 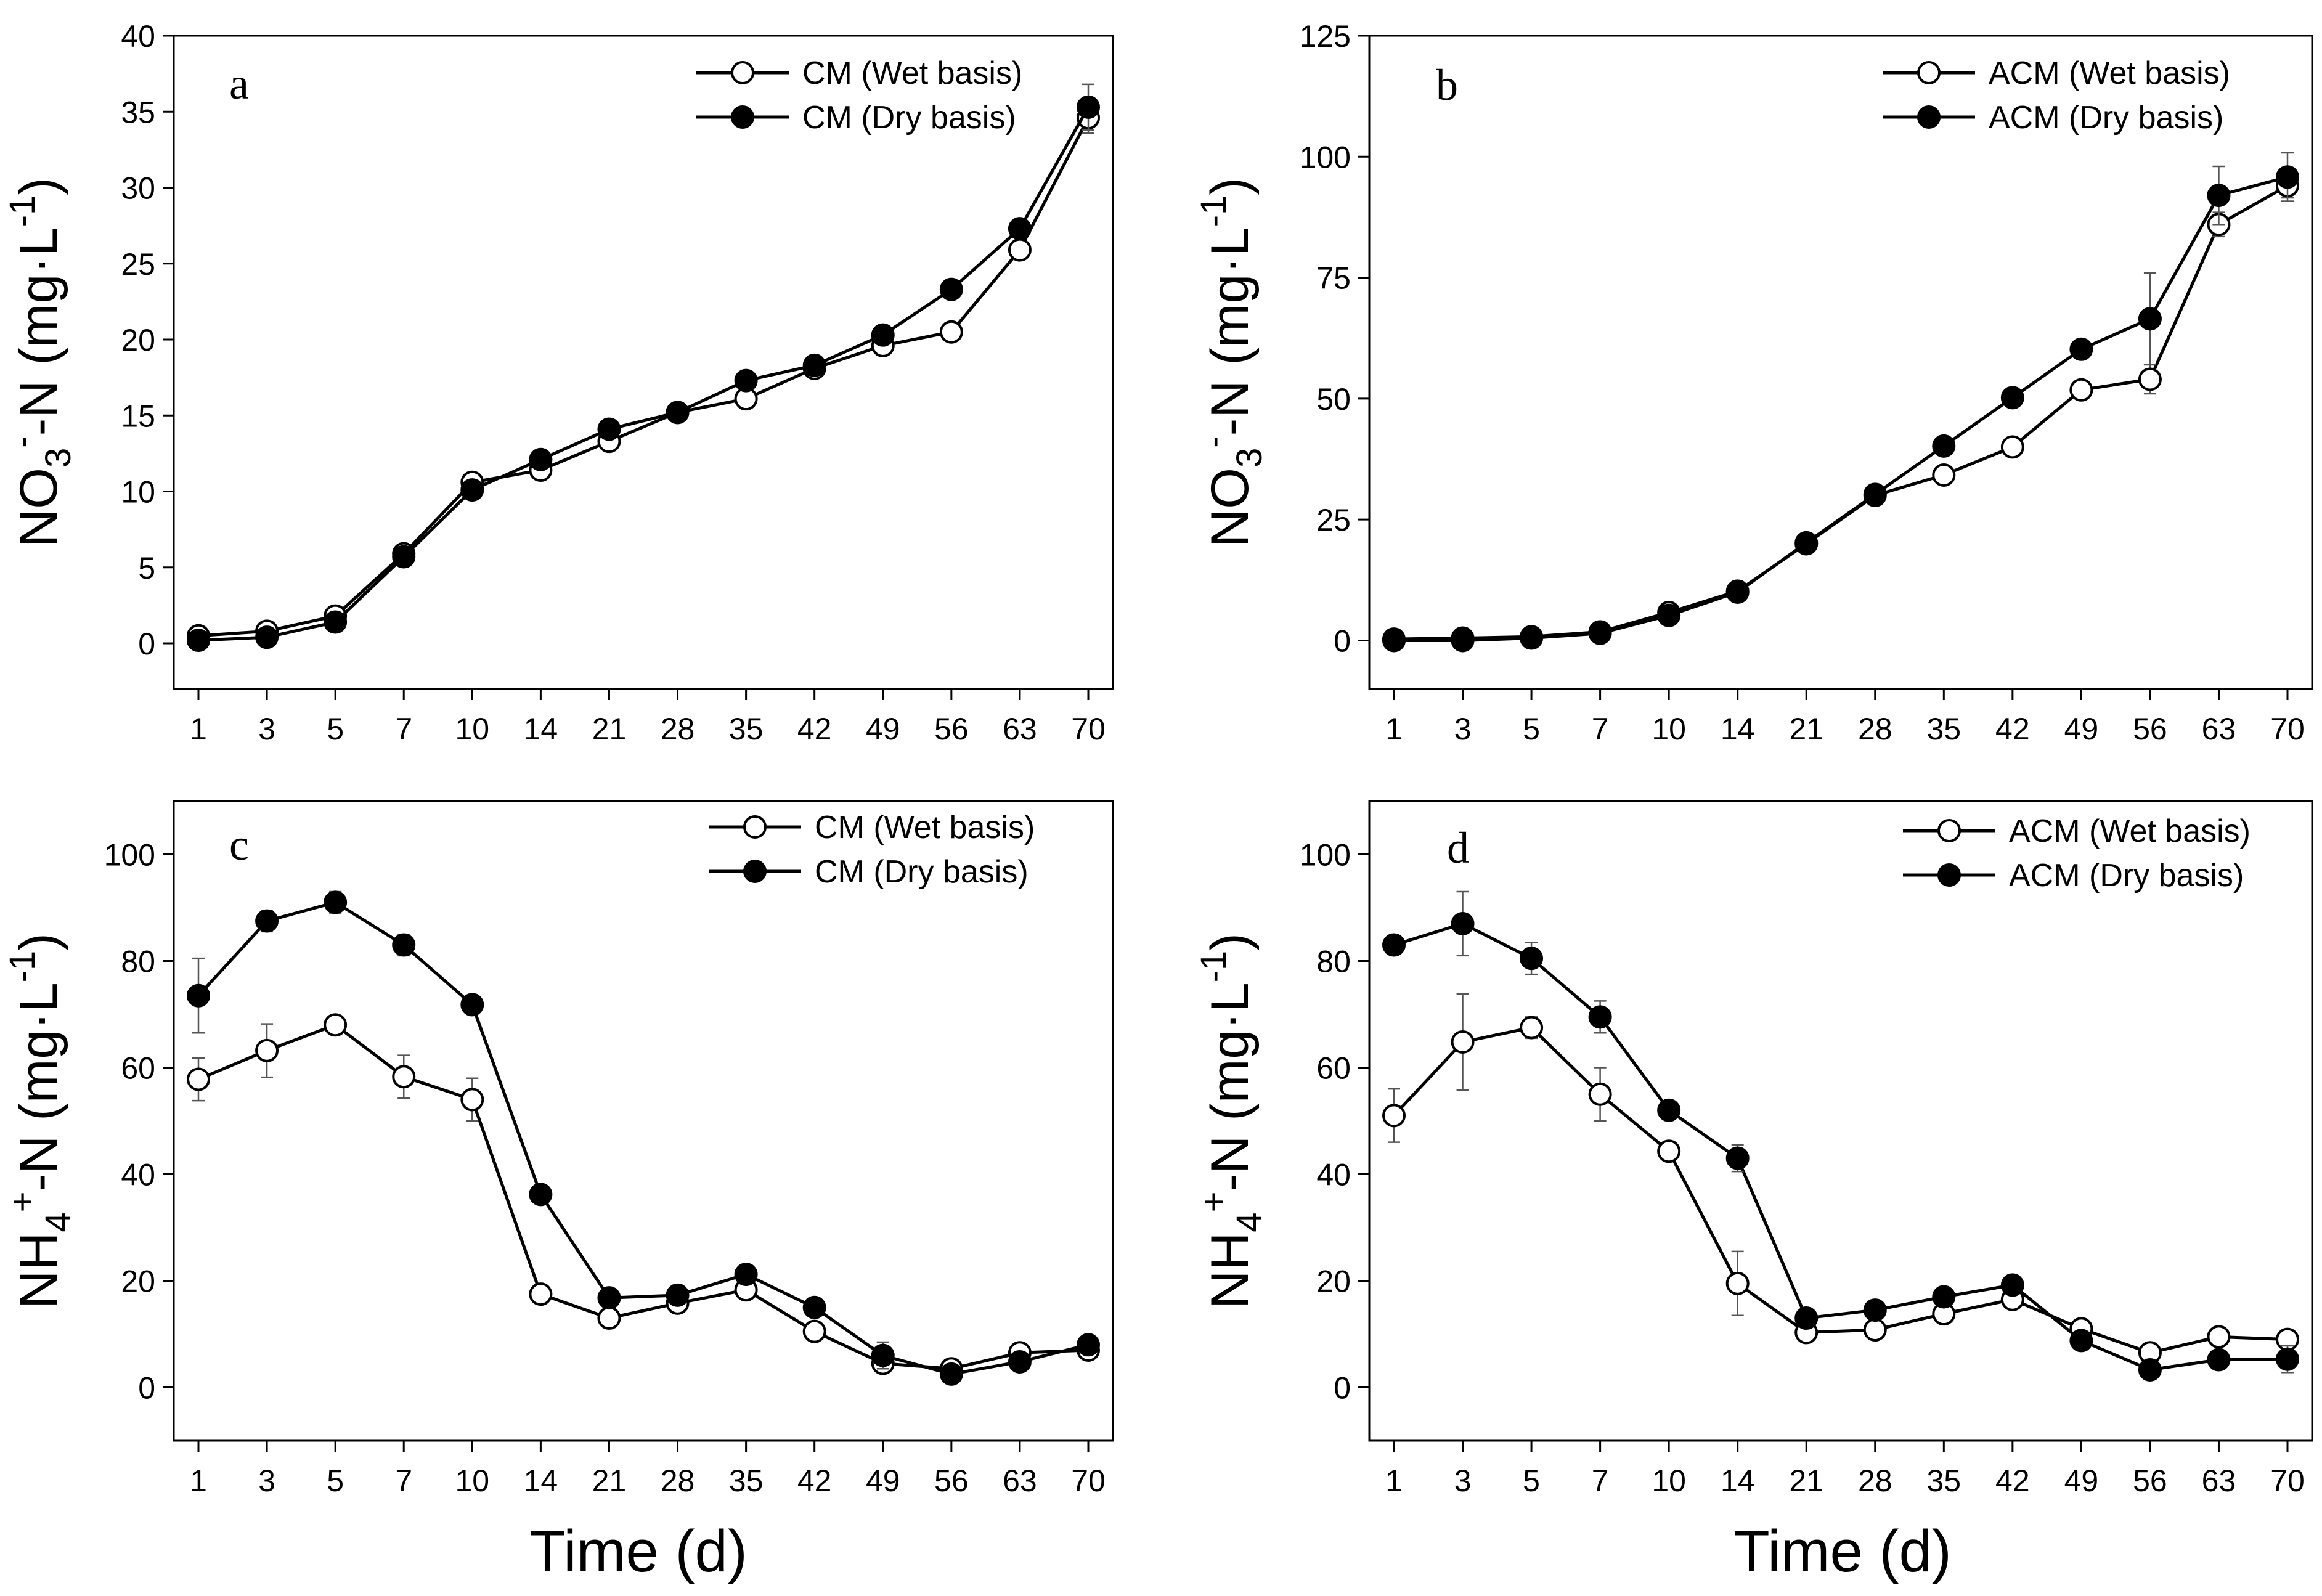 I want to click on x-tick-label: 28, so click(x=1875, y=729).